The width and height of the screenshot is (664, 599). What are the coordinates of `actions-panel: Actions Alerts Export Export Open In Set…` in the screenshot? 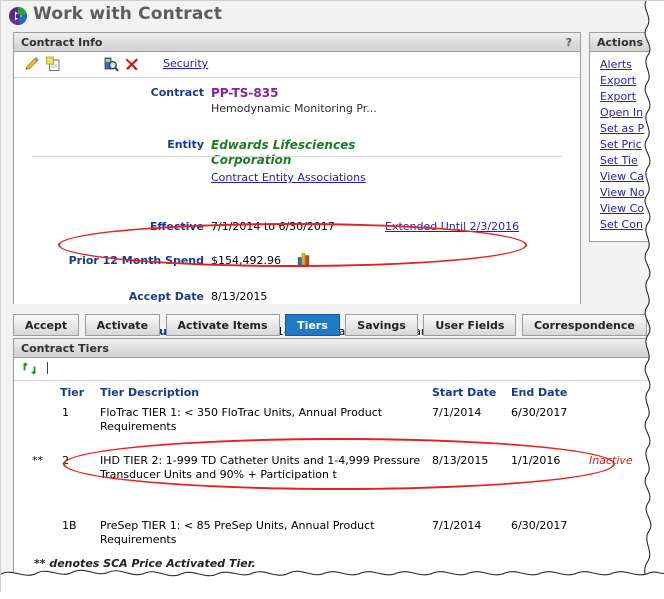 It's located at (626, 137).